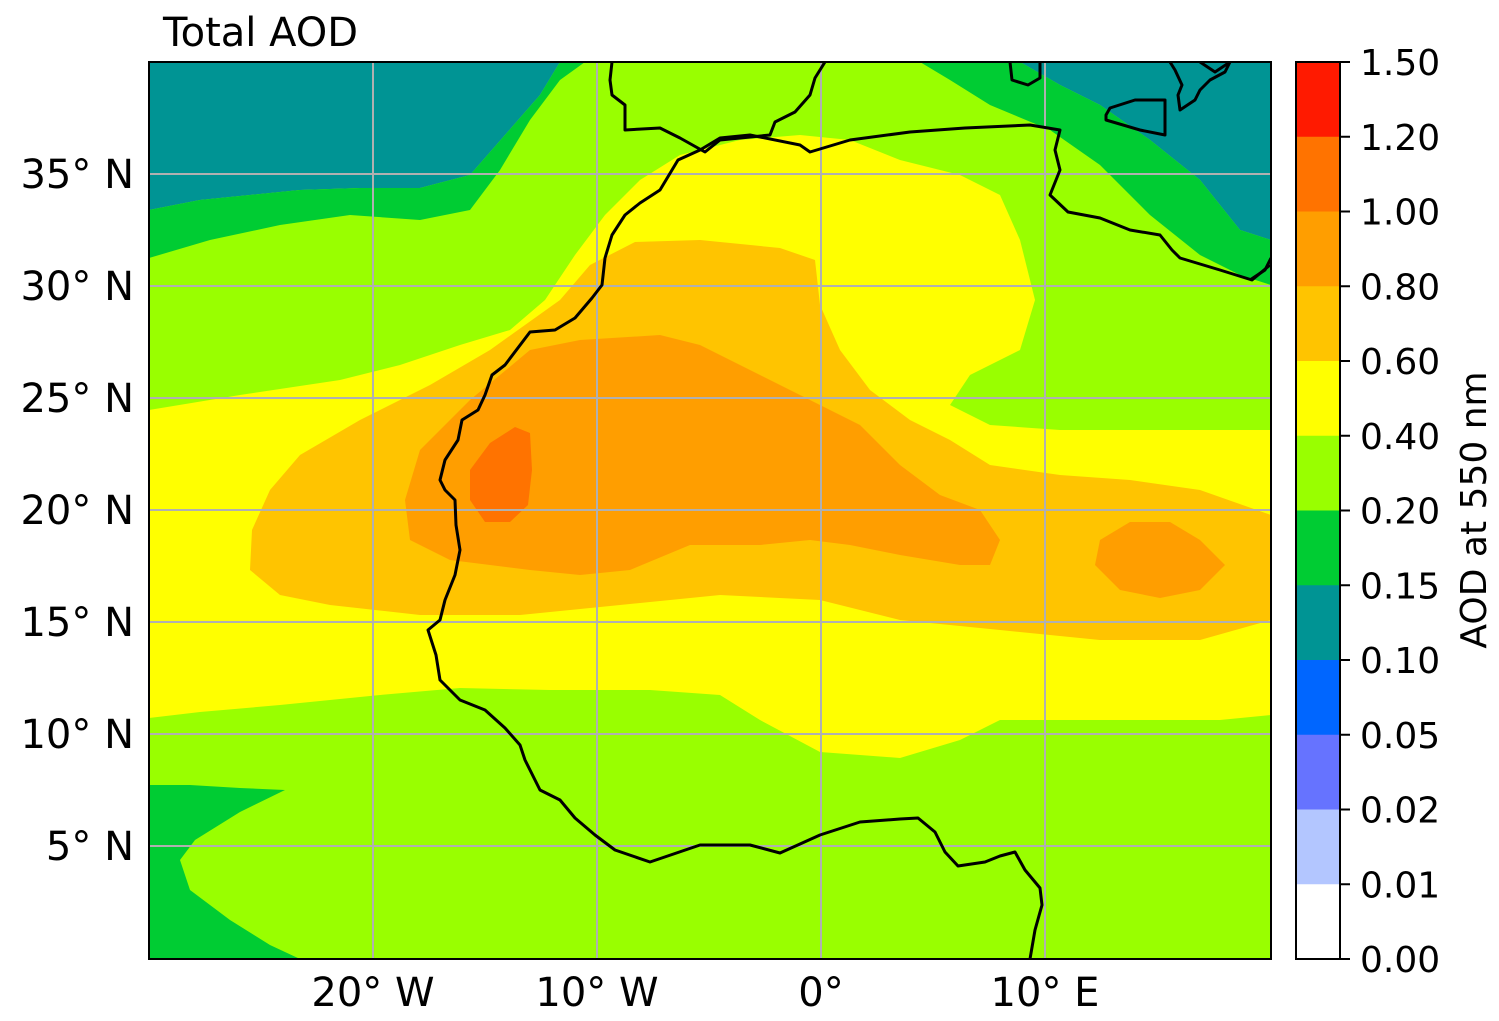 The width and height of the screenshot is (1499, 1021). I want to click on lon-label: 10° E, so click(1045, 993).